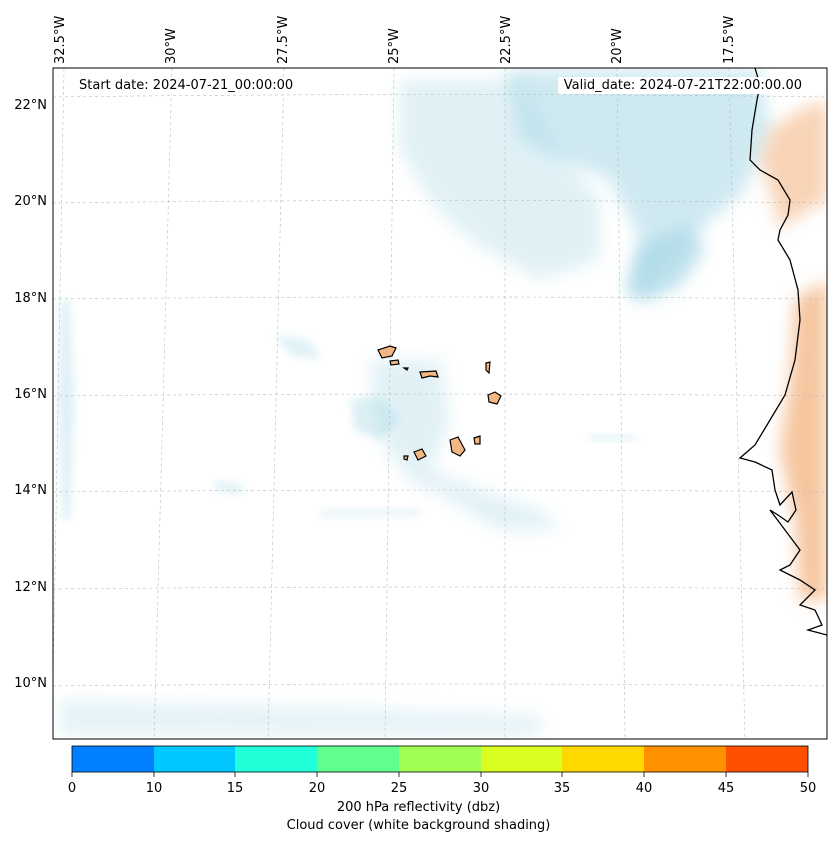  Describe the element at coordinates (30, 683) in the screenshot. I see `lat-label: 10°N` at that location.